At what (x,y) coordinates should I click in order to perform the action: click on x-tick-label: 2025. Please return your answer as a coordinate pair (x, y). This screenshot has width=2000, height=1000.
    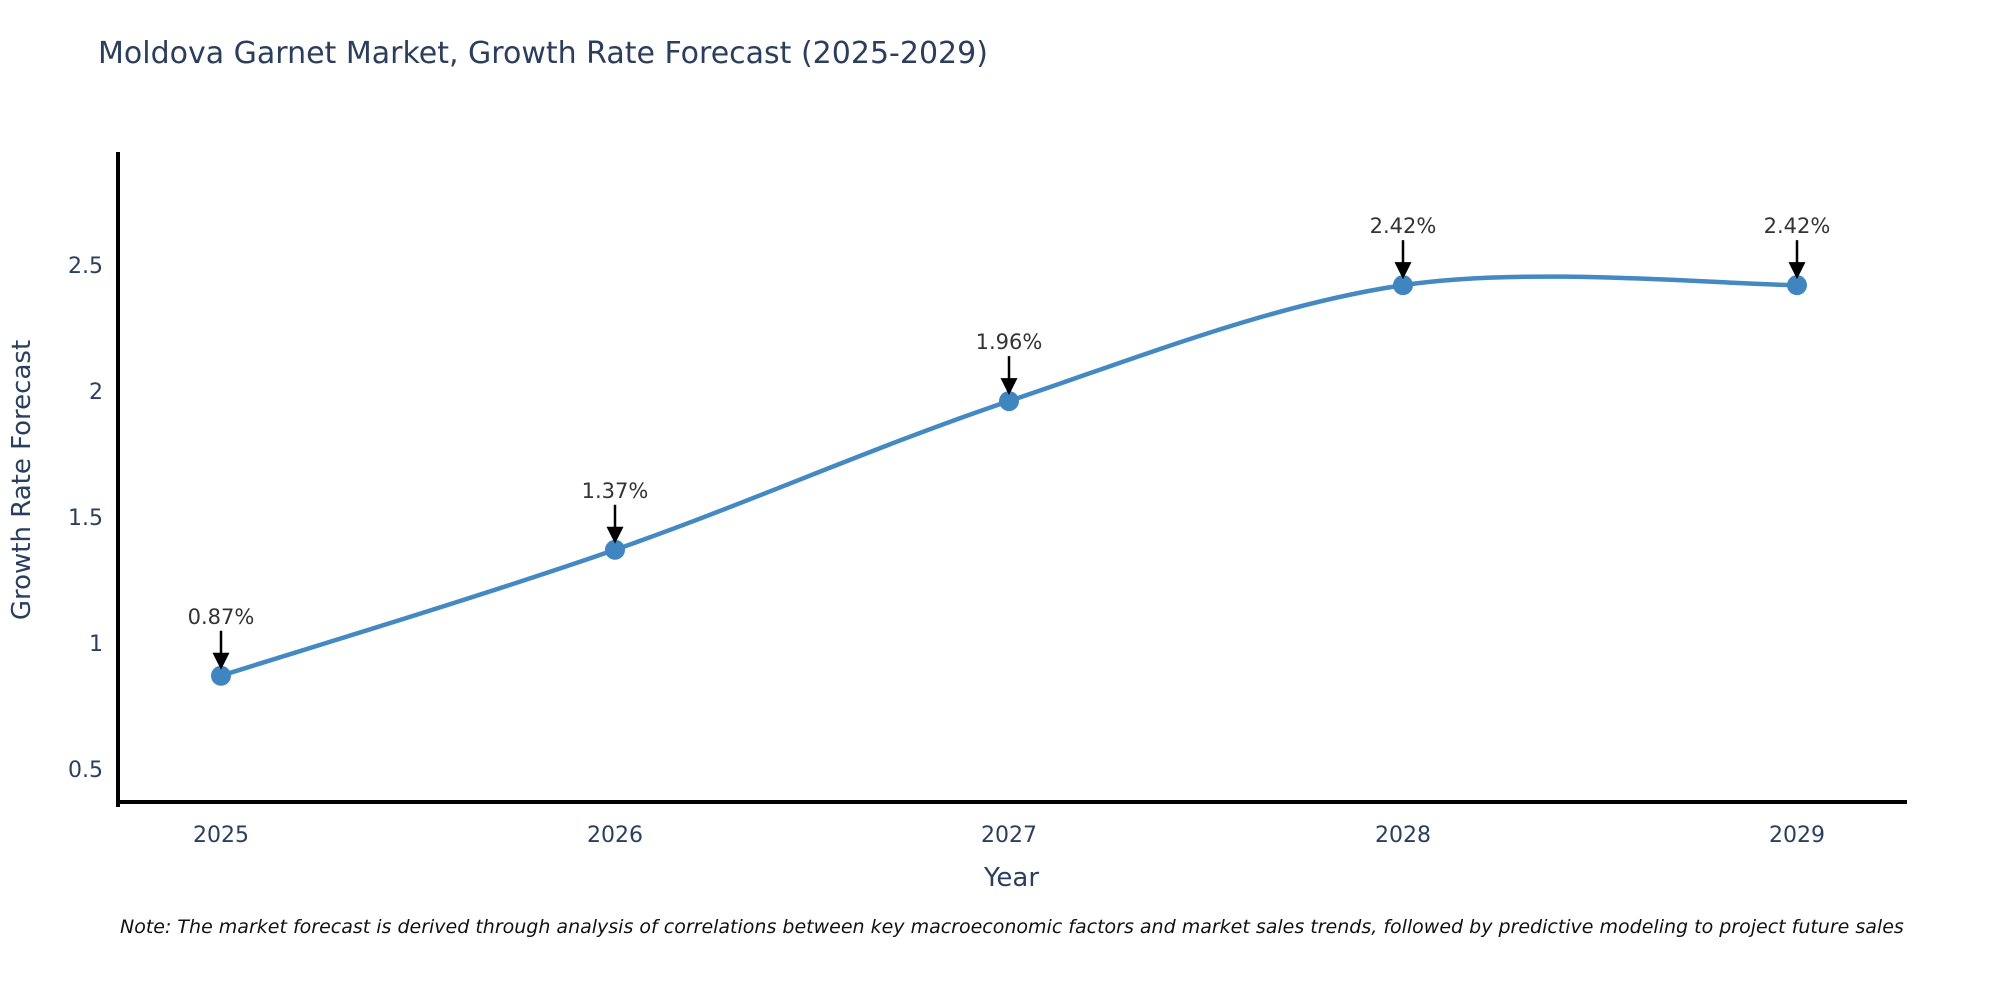
    Looking at the image, I should click on (221, 835).